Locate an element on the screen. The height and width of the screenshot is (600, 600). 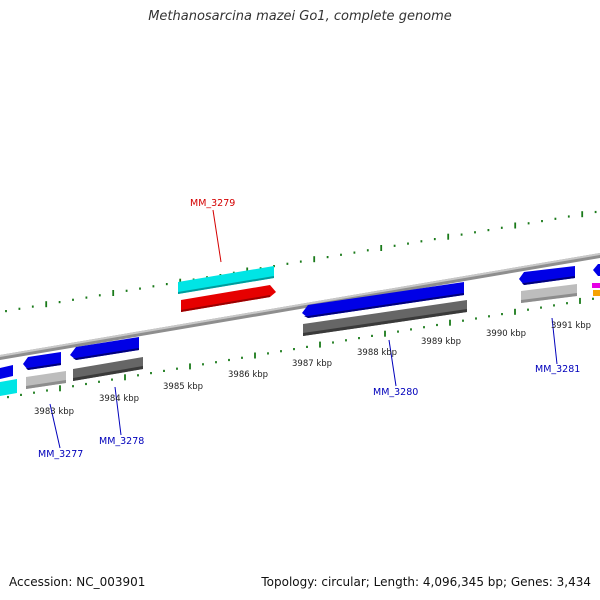
gene-mm3279-cyan-shade is located at coordinates (226, 285).